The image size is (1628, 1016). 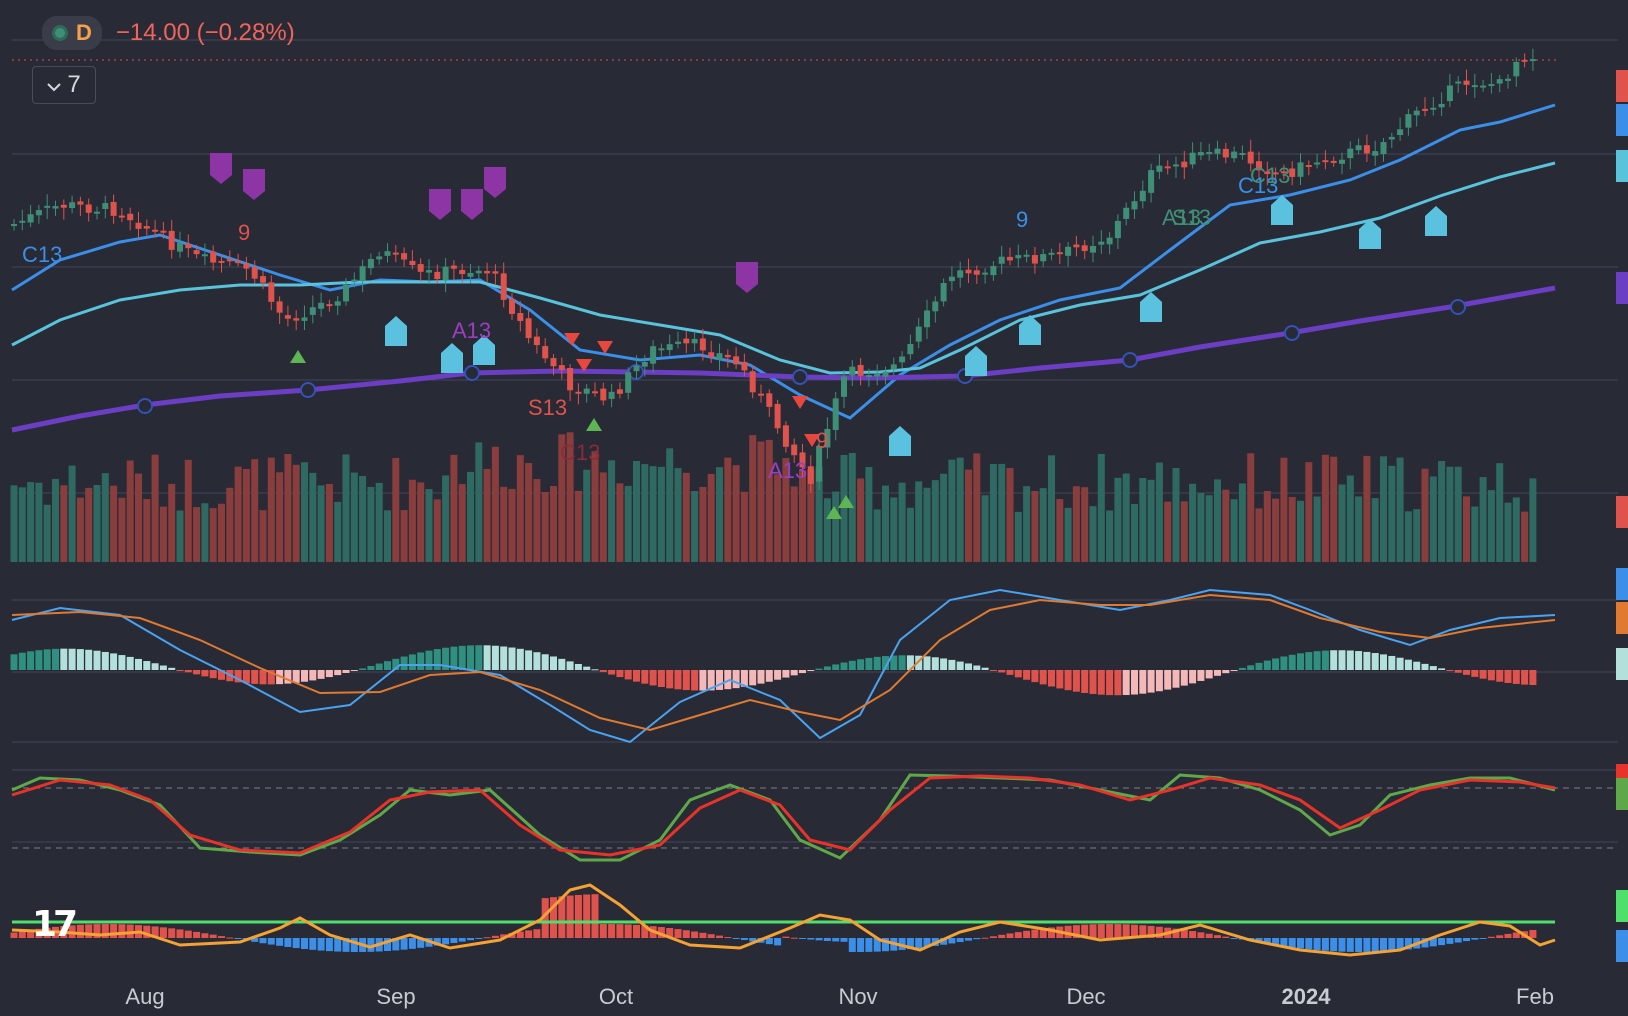 I want to click on legend-header: D −14.00 (−0.28%), so click(x=168, y=33).